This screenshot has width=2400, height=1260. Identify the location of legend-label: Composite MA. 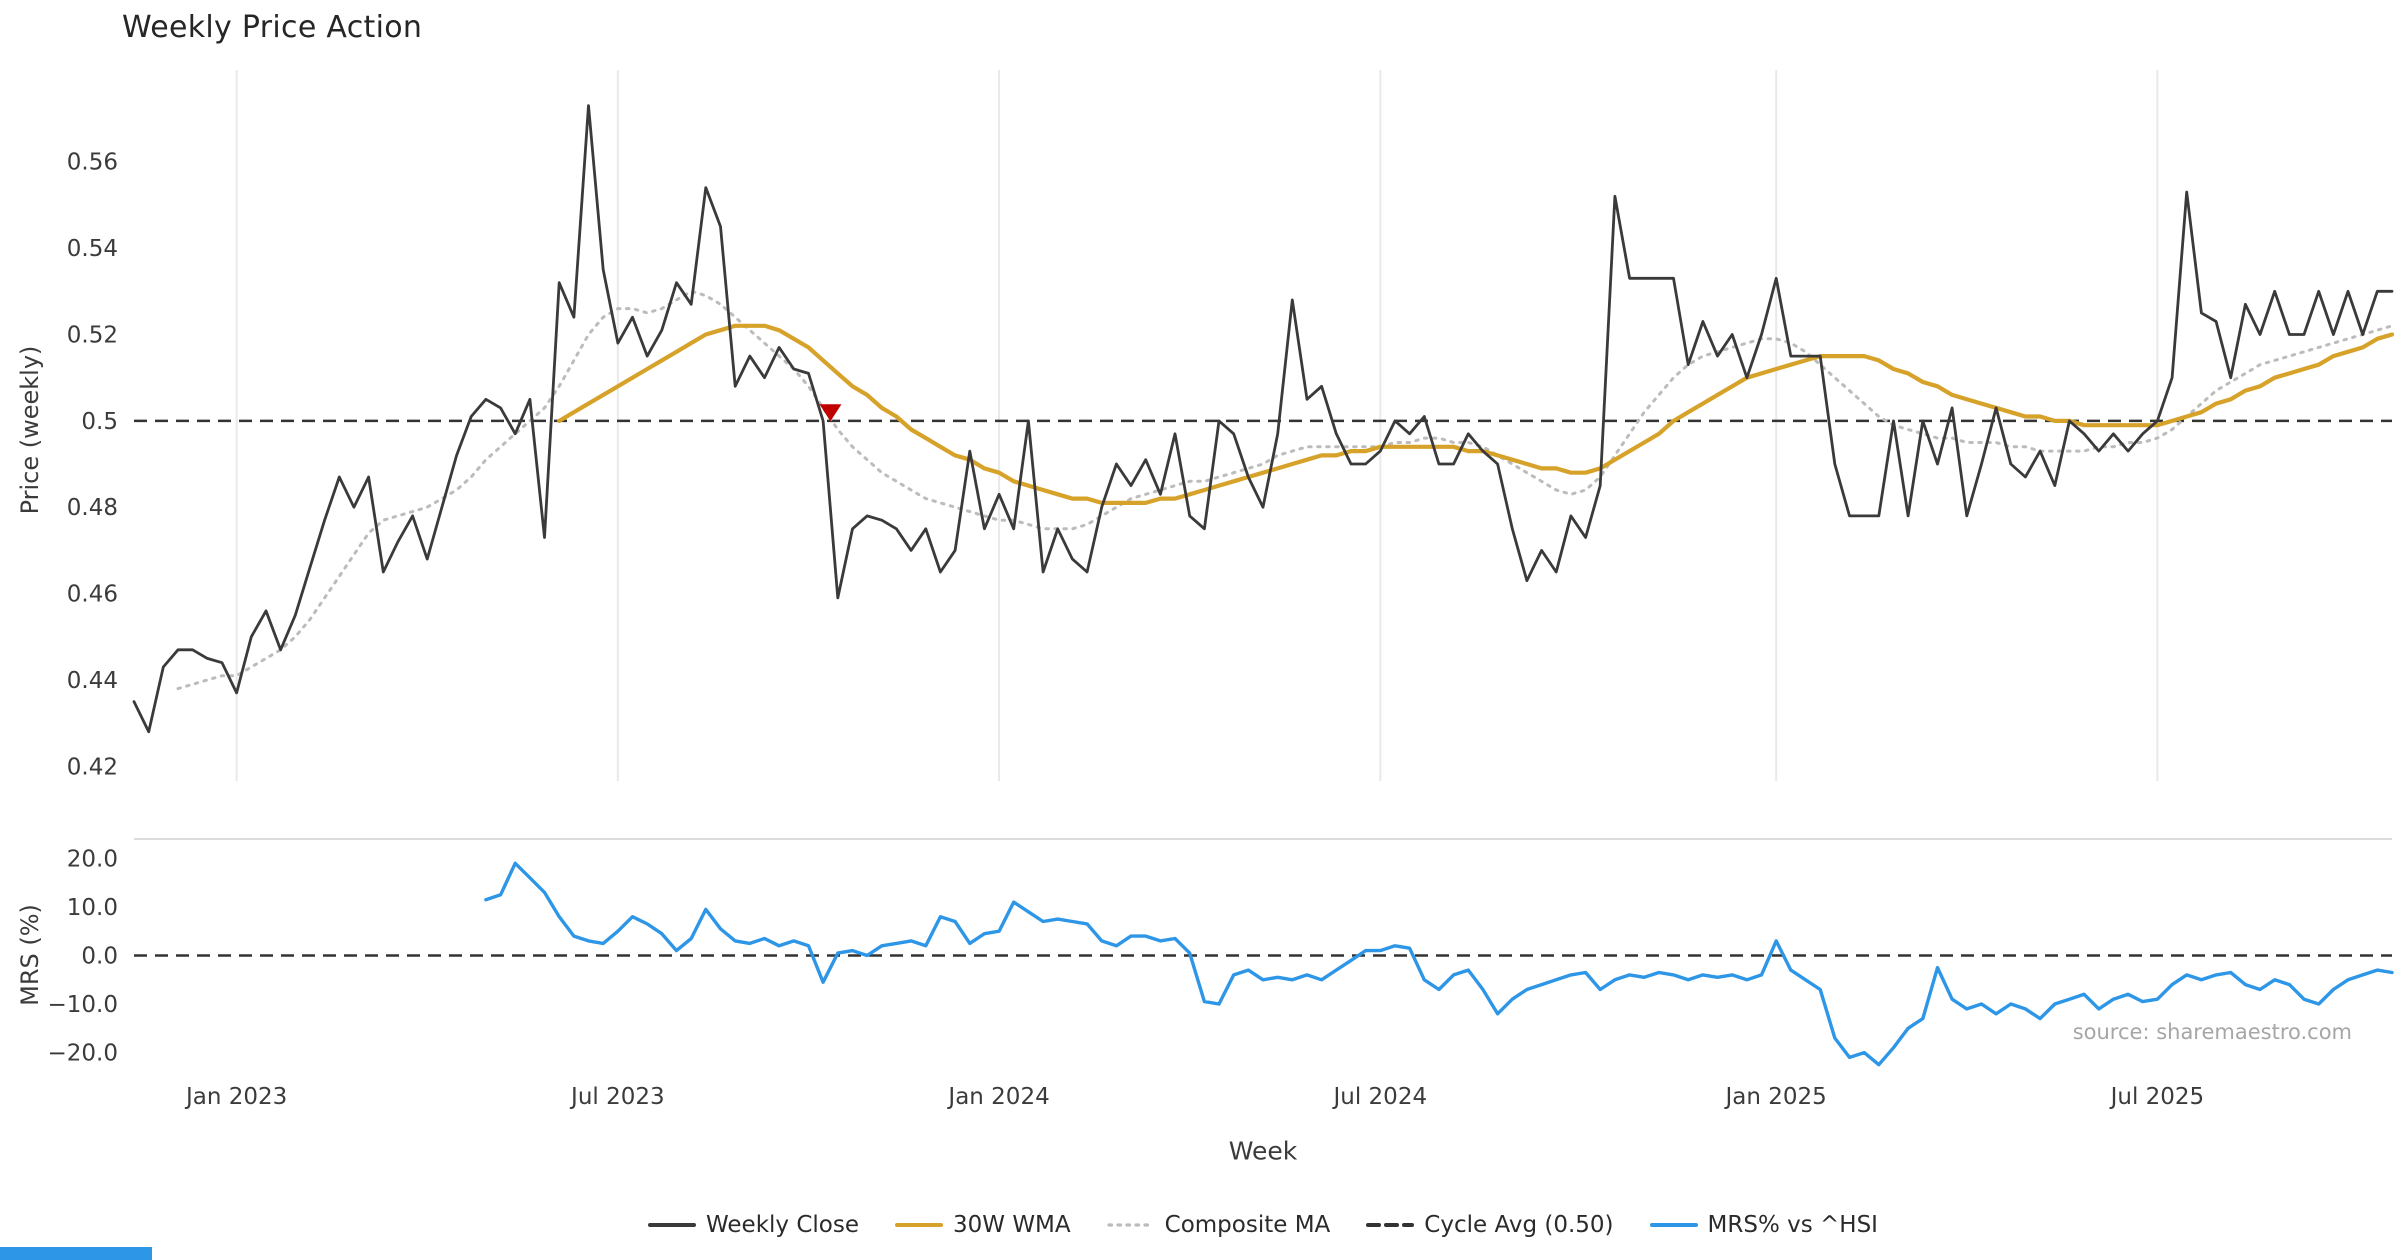
(1247, 1225).